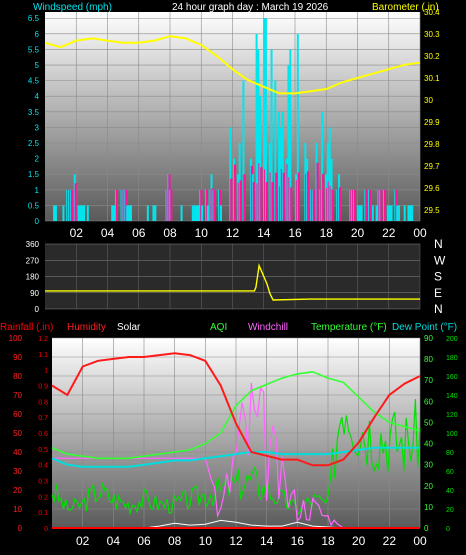 The height and width of the screenshot is (555, 466). I want to click on humidity-tick-label: 60, so click(17, 414).